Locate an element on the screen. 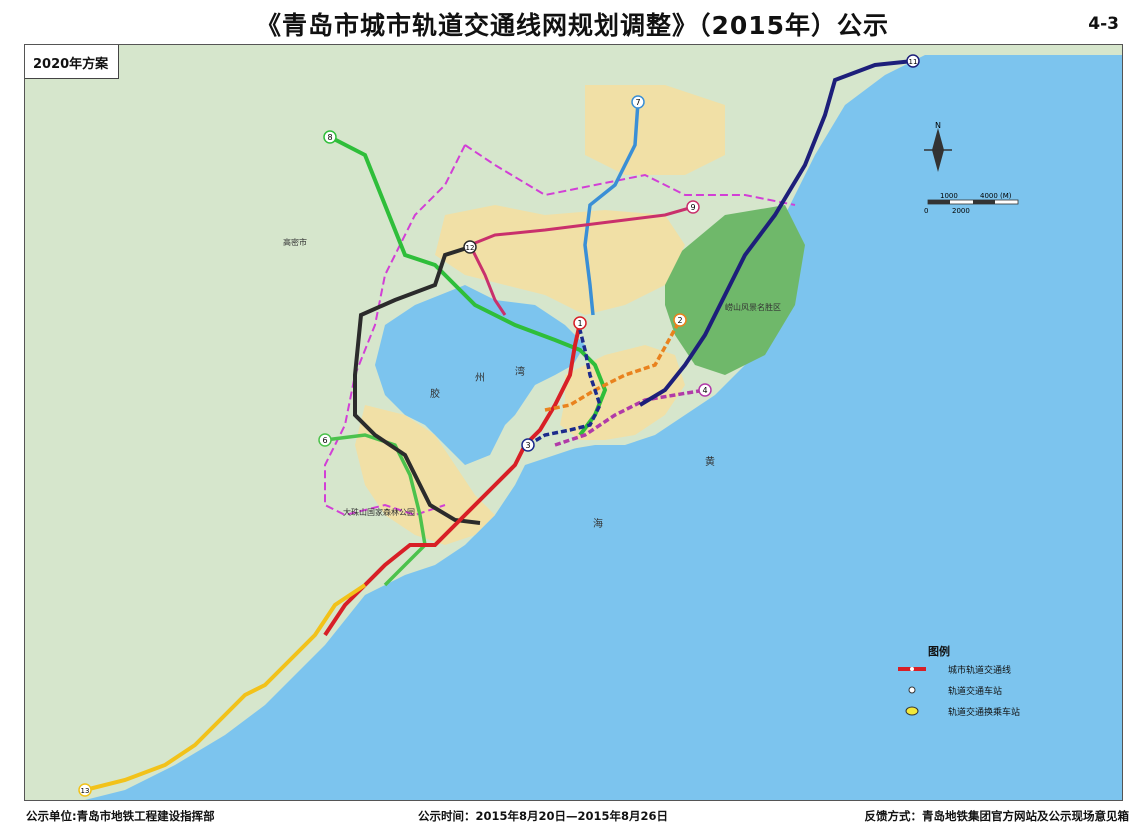  sea-label-jiao: 胶 is located at coordinates (435, 393).